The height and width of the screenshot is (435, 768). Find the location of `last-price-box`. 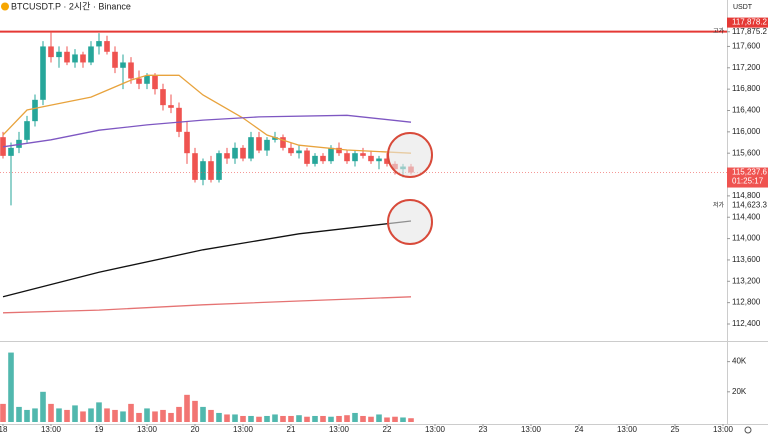

last-price-box is located at coordinates (747, 177).